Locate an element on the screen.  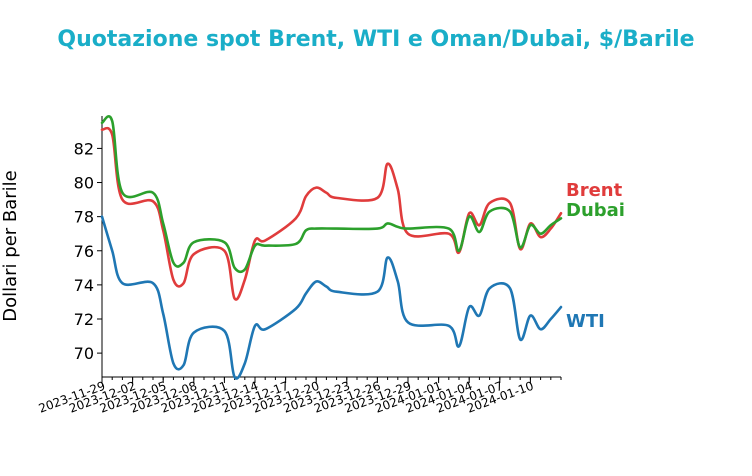
y-tick-label: 70 is located at coordinates (84, 353).